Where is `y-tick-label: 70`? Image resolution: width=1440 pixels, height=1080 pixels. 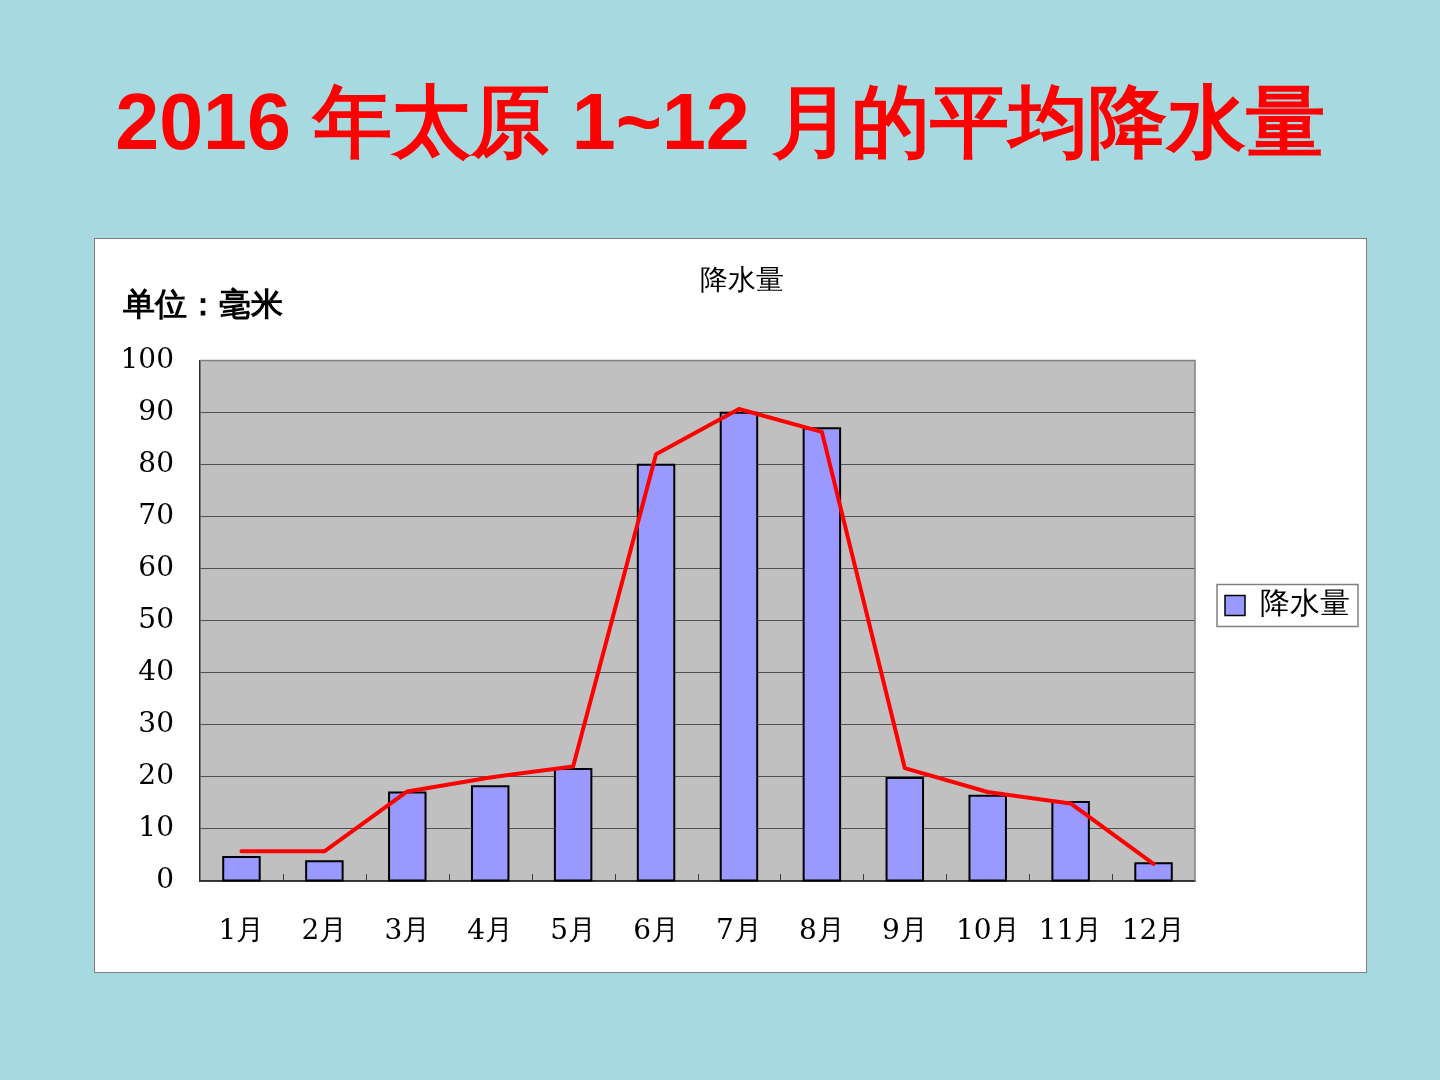
y-tick-label: 70 is located at coordinates (156, 514).